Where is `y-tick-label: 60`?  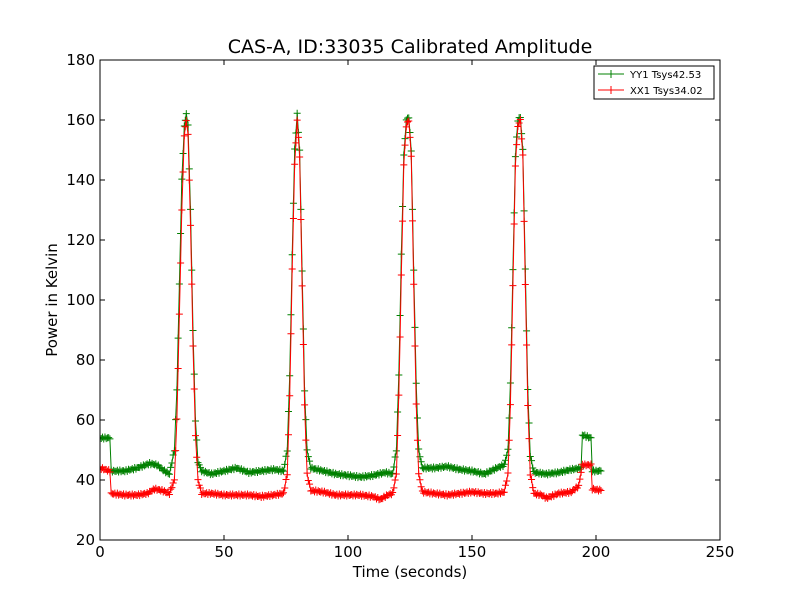
y-tick-label: 60 is located at coordinates (85, 420).